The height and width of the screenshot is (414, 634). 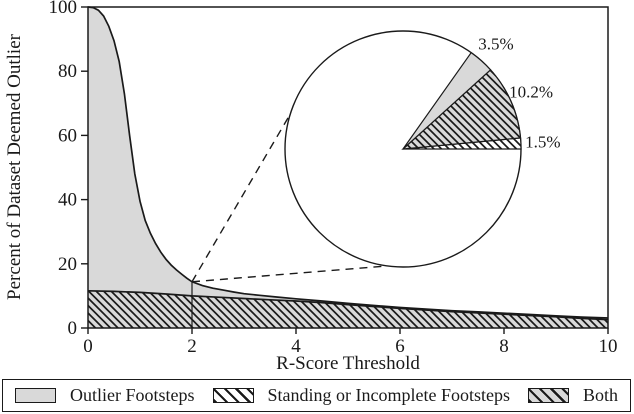 I want to click on legend-item-outlier-footsteps: Outlier Footsteps, so click(x=105, y=395).